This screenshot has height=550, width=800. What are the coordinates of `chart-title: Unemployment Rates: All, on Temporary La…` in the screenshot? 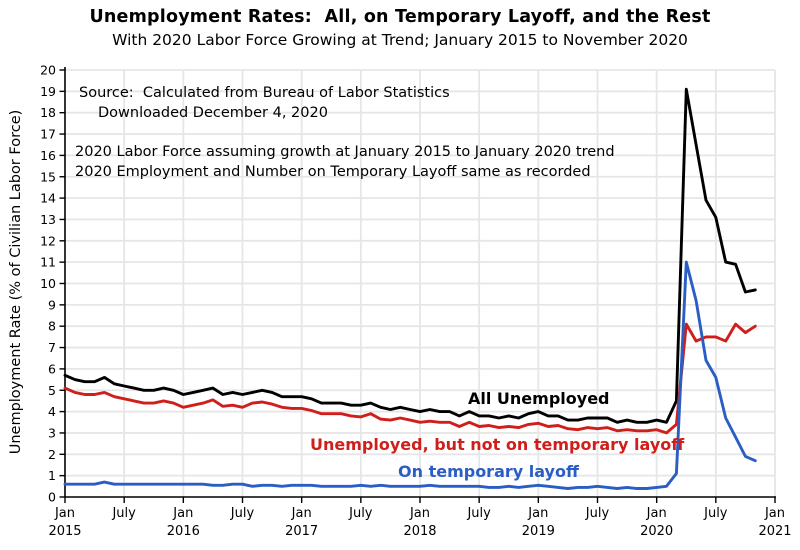 It's located at (400, 17).